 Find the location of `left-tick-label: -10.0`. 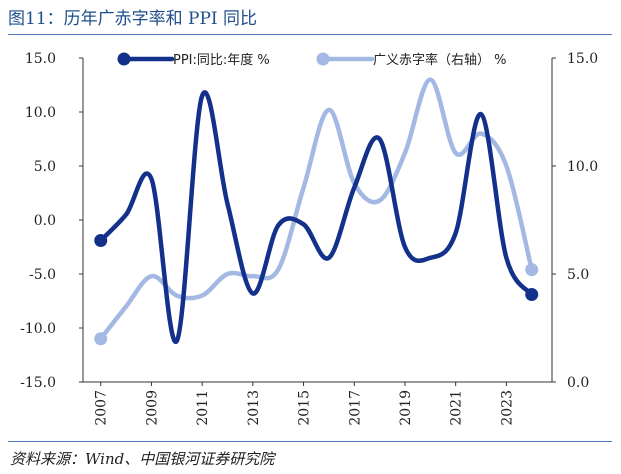

left-tick-label: -10.0 is located at coordinates (38, 329).